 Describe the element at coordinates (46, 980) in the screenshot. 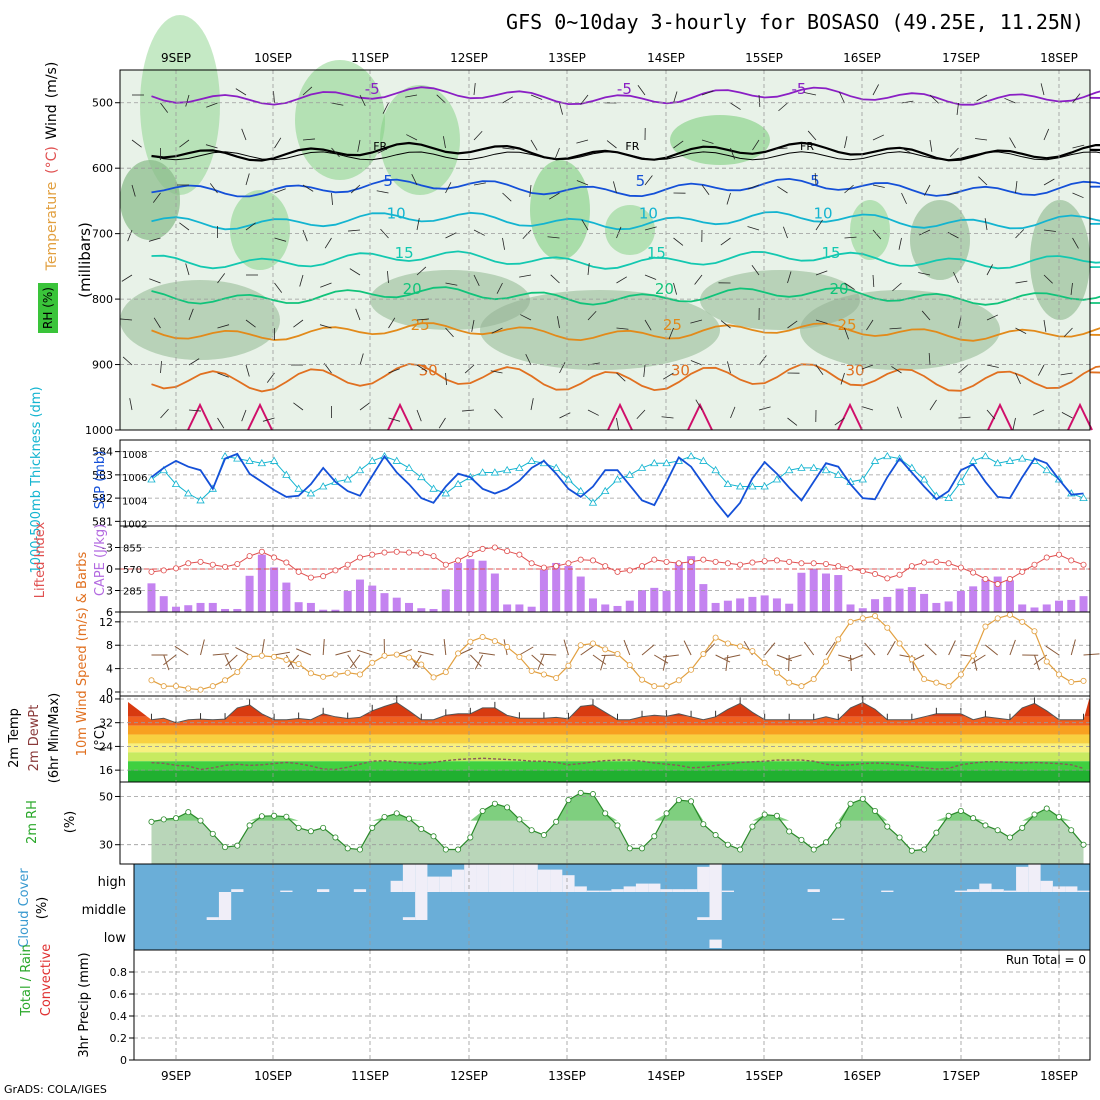

I see `axis-label: Convective` at that location.